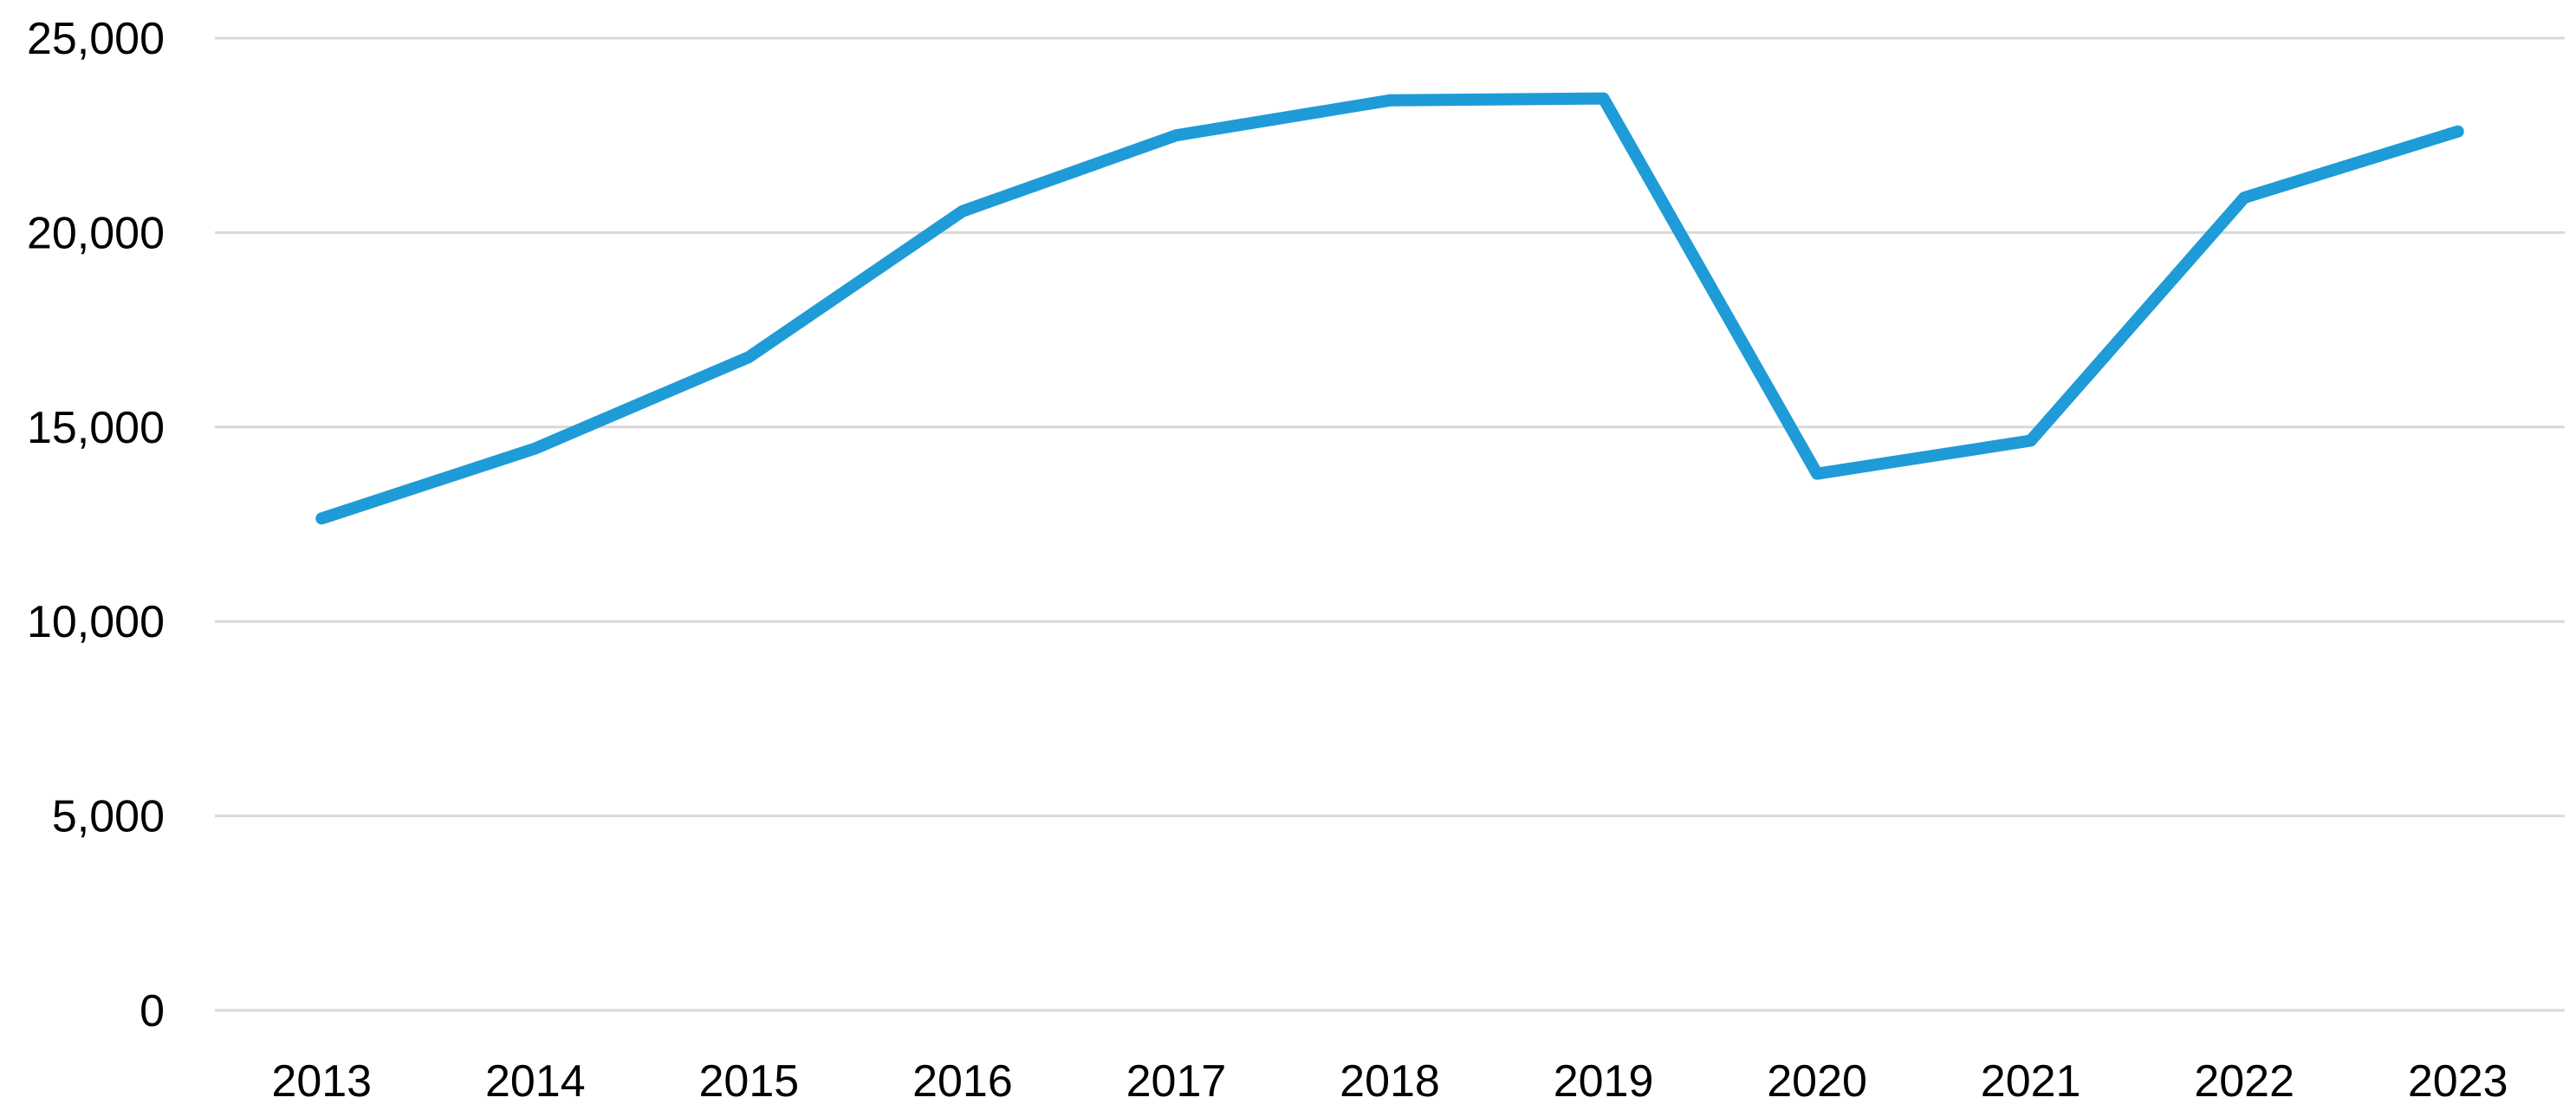 Image resolution: width=2576 pixels, height=1117 pixels. What do you see at coordinates (96, 233) in the screenshot?
I see `y-tick-label: 20,000` at bounding box center [96, 233].